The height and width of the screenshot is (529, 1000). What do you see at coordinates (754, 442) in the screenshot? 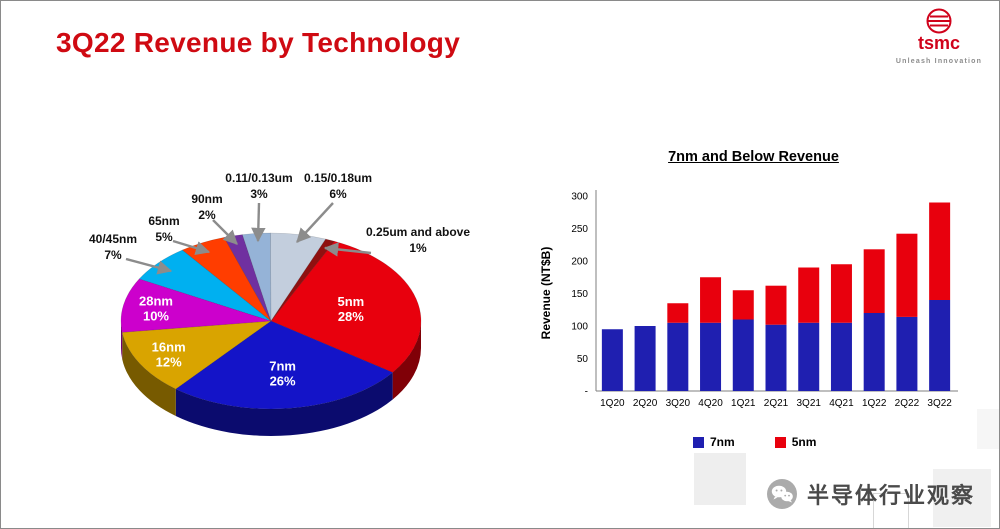
I see `bar-chart-legend: 7nm 5nm` at bounding box center [754, 442].